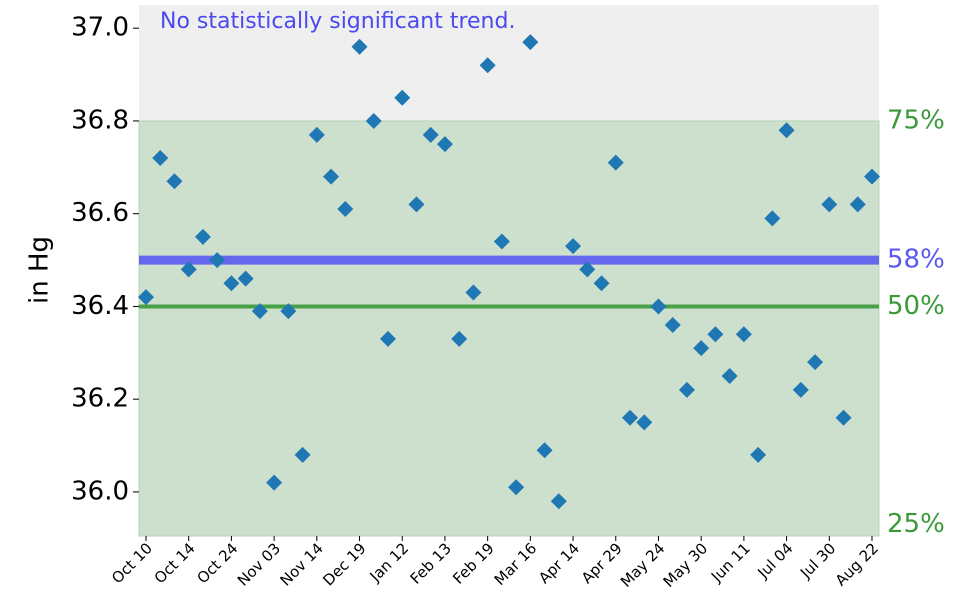 The width and height of the screenshot is (964, 611). I want to click on annotation: No statistically significant trend., so click(337, 21).